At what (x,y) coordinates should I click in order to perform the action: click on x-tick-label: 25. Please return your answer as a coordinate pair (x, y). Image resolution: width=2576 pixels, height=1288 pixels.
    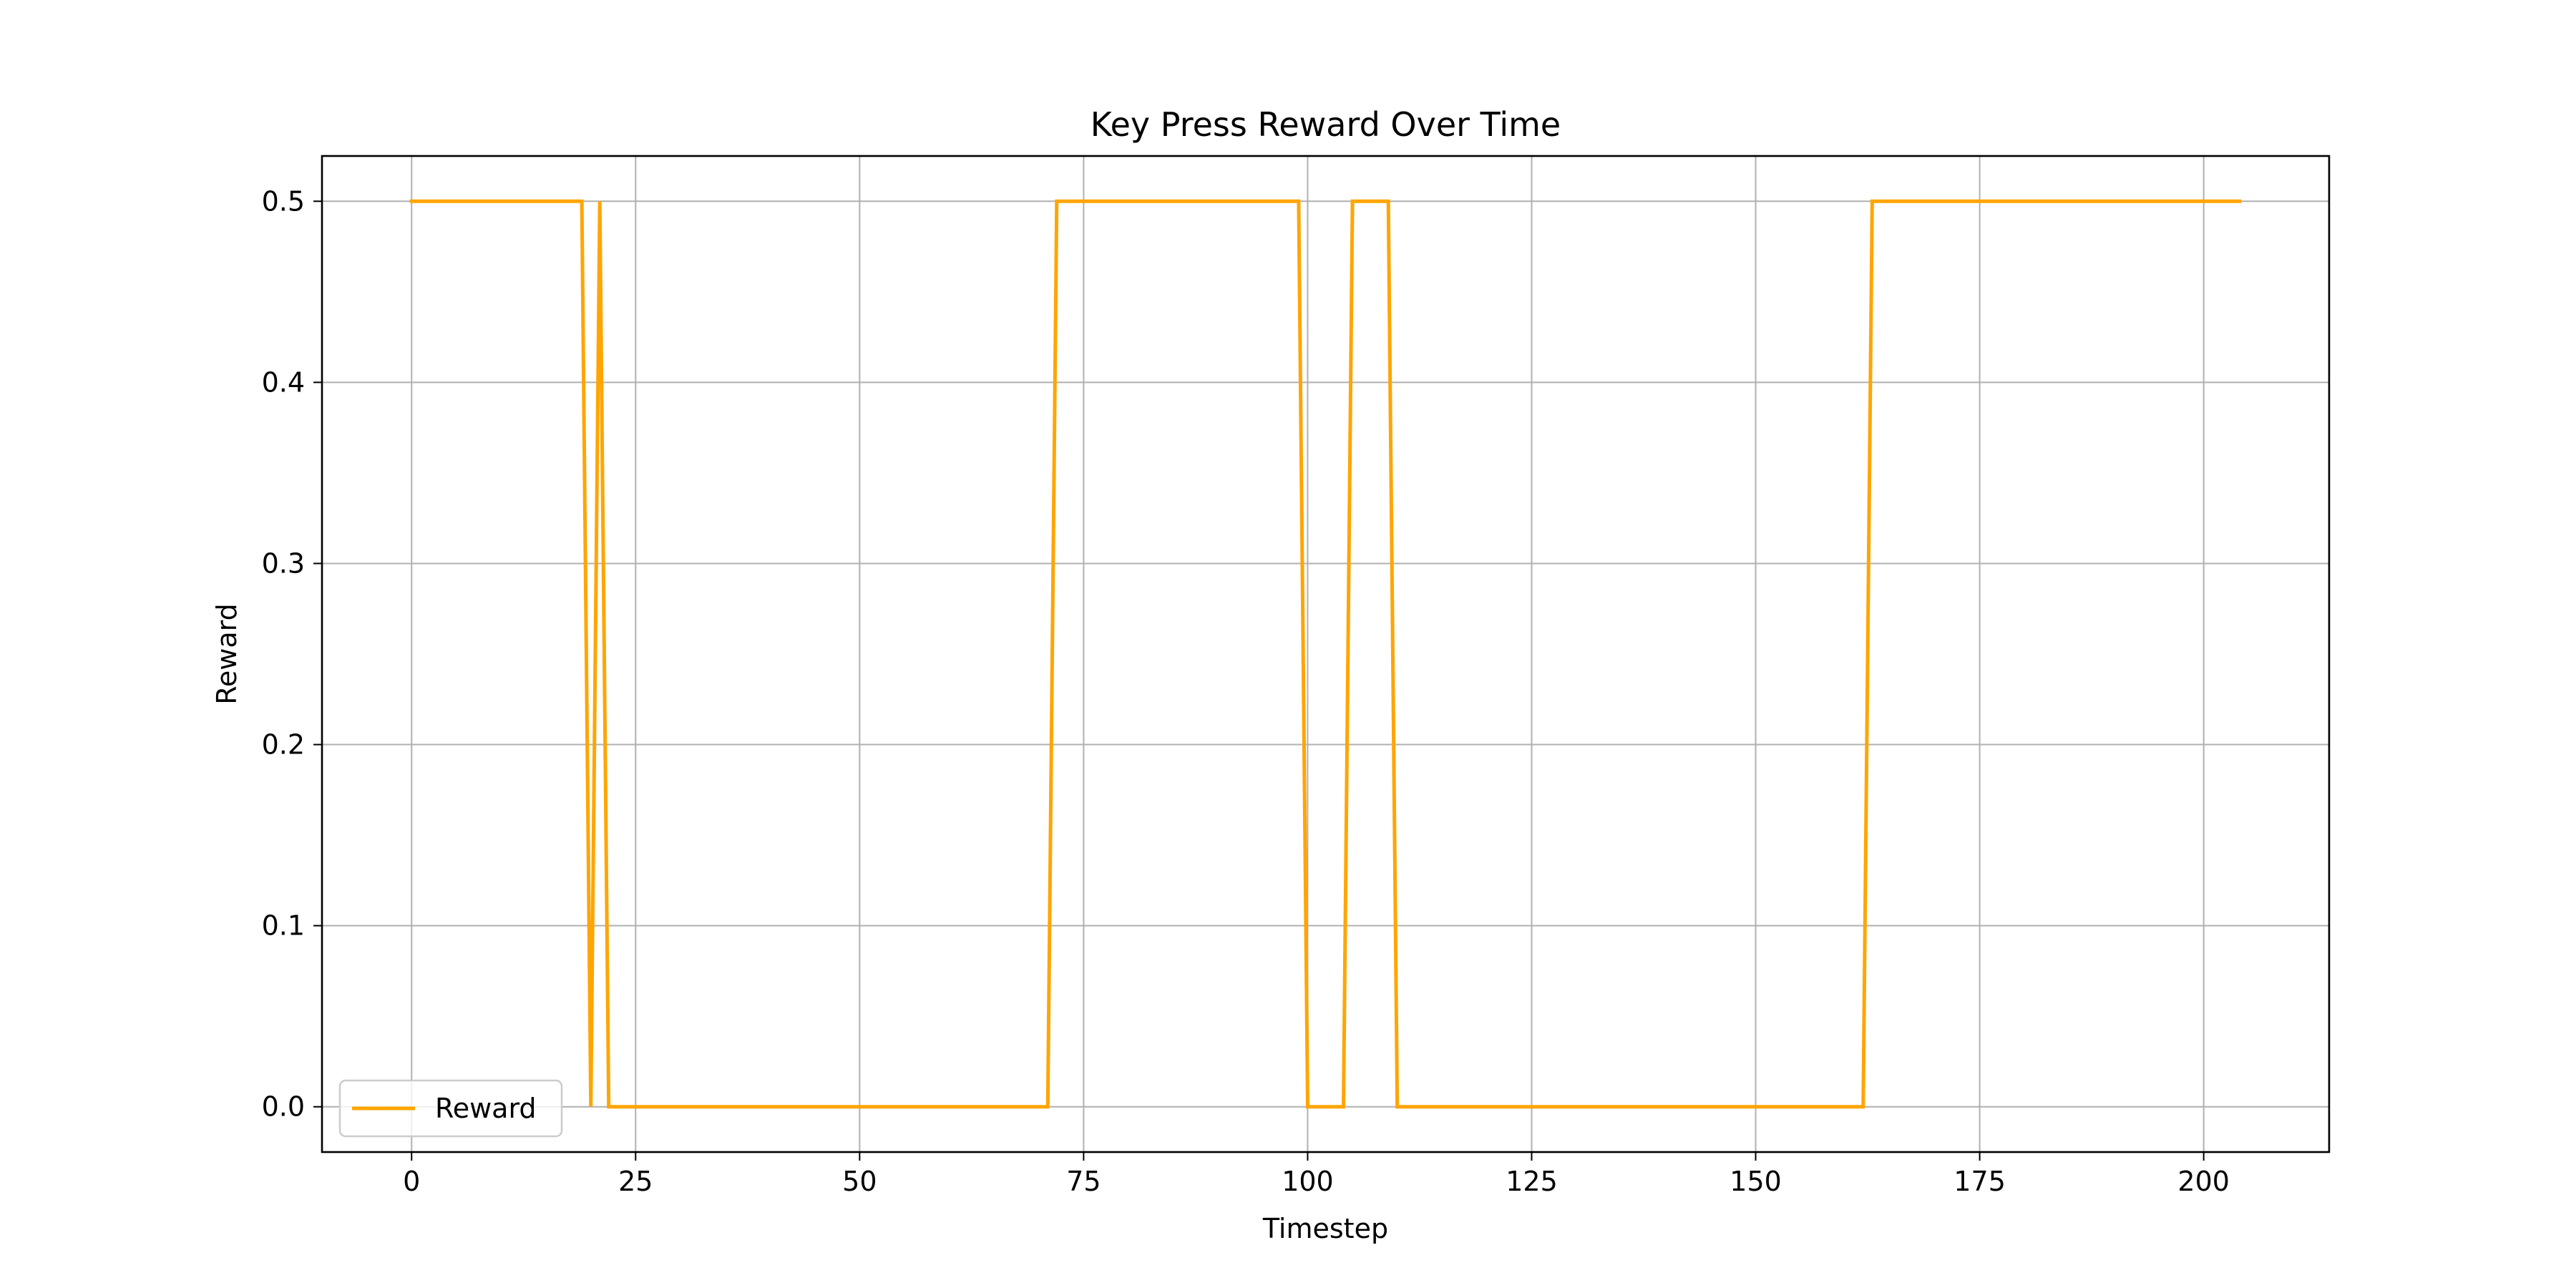
    Looking at the image, I should click on (635, 1181).